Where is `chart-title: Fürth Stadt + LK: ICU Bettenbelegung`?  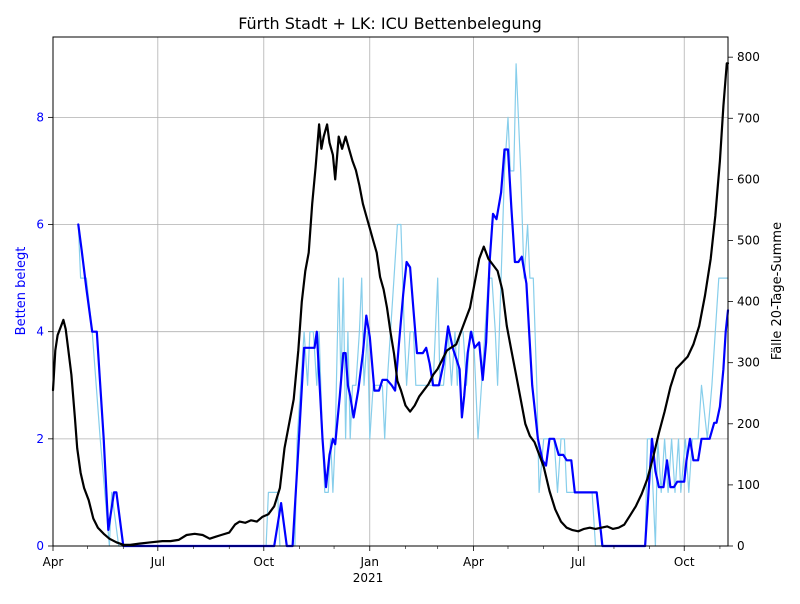 chart-title: Fürth Stadt + LK: ICU Bettenbelegung is located at coordinates (390, 23).